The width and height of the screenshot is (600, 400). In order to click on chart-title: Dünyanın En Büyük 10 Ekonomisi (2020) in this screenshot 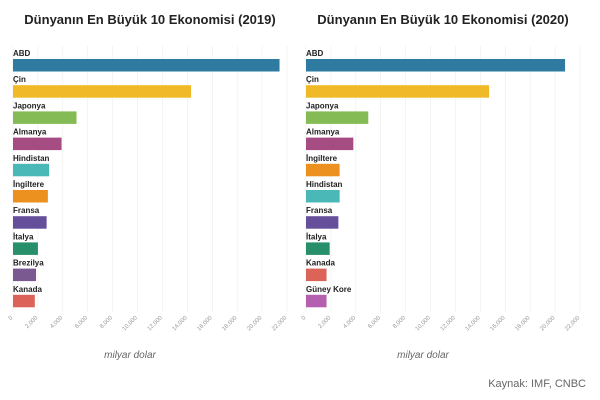, I will do `click(442, 19)`.